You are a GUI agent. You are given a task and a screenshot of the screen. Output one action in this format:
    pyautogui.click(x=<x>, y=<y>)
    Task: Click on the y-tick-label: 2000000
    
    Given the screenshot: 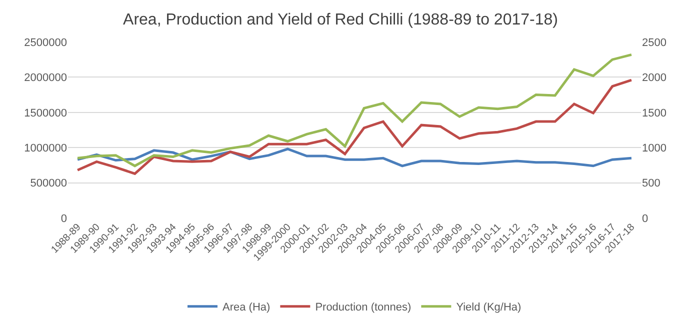 What is the action you would take?
    pyautogui.click(x=45, y=78)
    